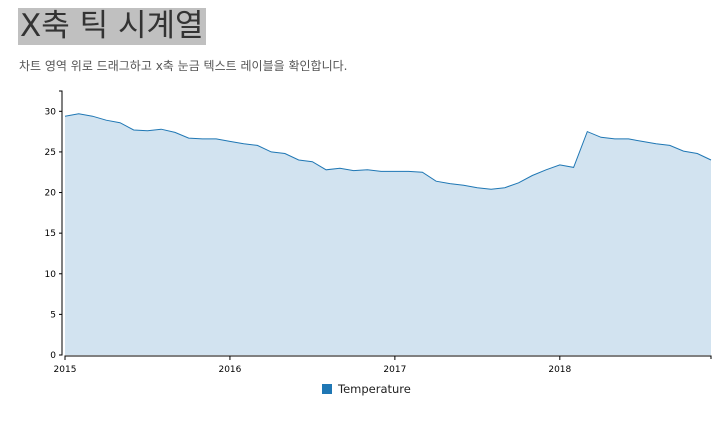  Describe the element at coordinates (50, 234) in the screenshot. I see `y-tick-label: 15` at that location.